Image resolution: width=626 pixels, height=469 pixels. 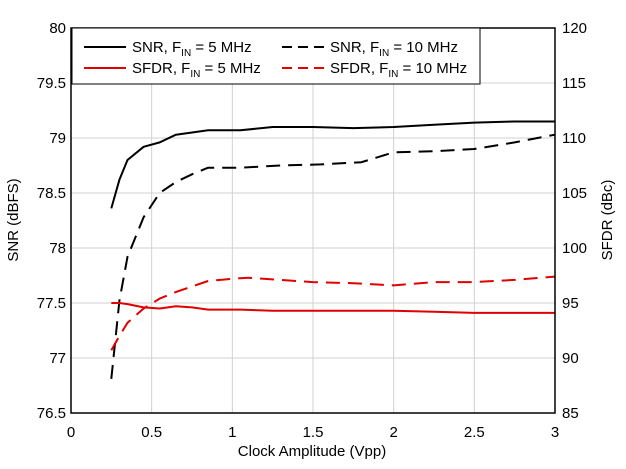 What do you see at coordinates (57, 358) in the screenshot?
I see `y-left-tick-label-1: 77` at bounding box center [57, 358].